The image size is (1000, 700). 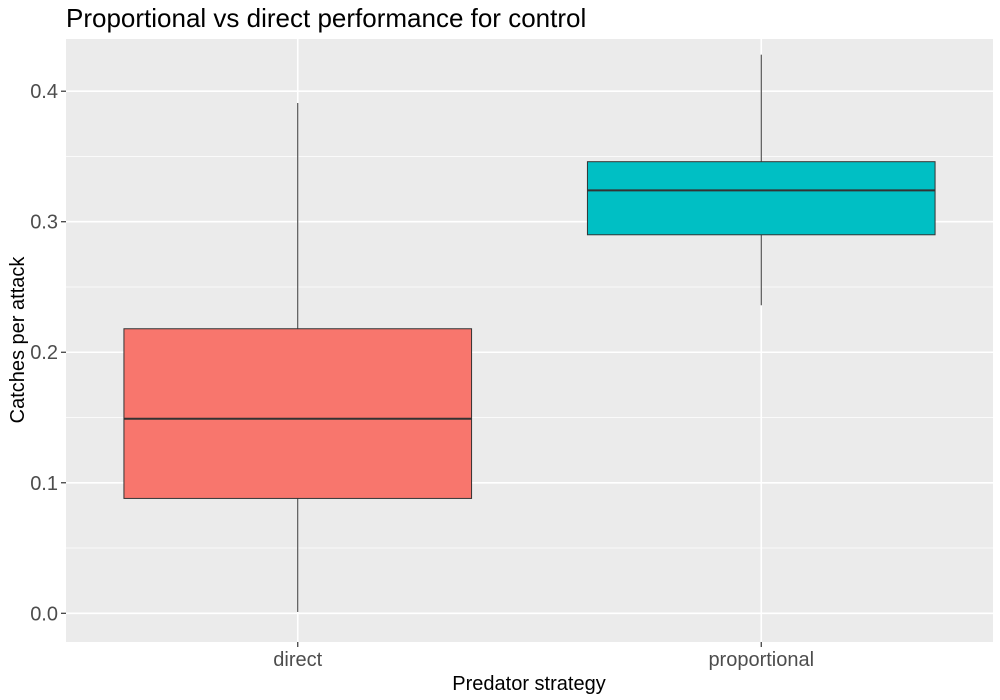 What do you see at coordinates (44, 484) in the screenshot?
I see `y-tick-label: 0.1` at bounding box center [44, 484].